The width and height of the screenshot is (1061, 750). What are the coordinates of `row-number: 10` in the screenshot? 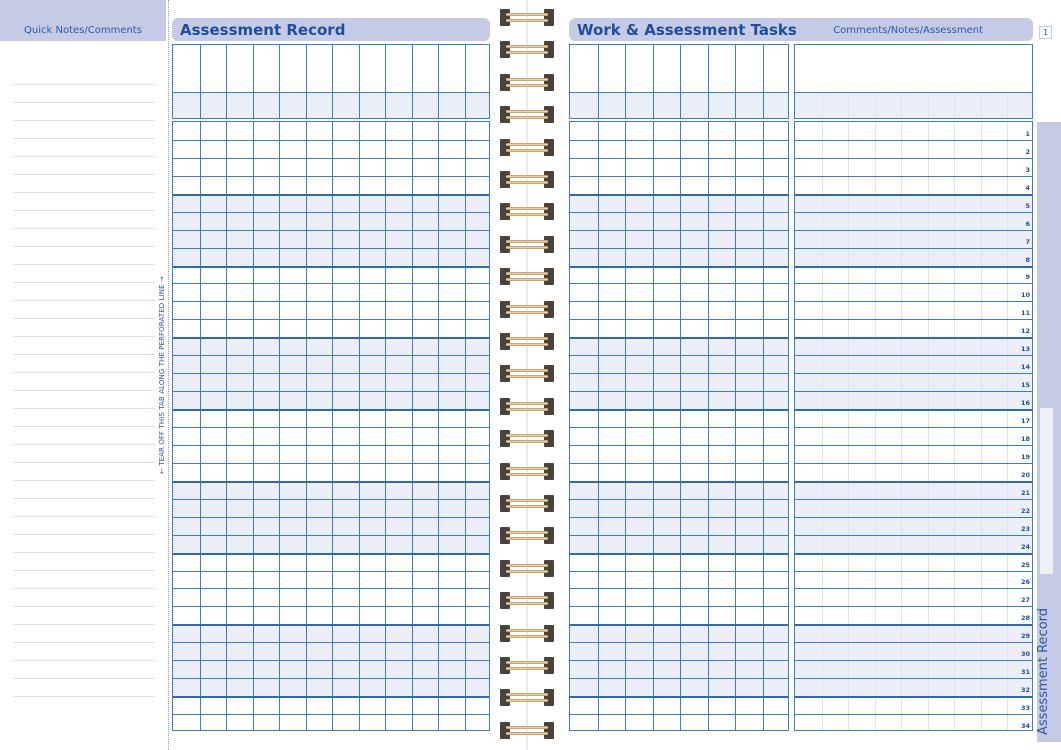 It's located at (1025, 295).